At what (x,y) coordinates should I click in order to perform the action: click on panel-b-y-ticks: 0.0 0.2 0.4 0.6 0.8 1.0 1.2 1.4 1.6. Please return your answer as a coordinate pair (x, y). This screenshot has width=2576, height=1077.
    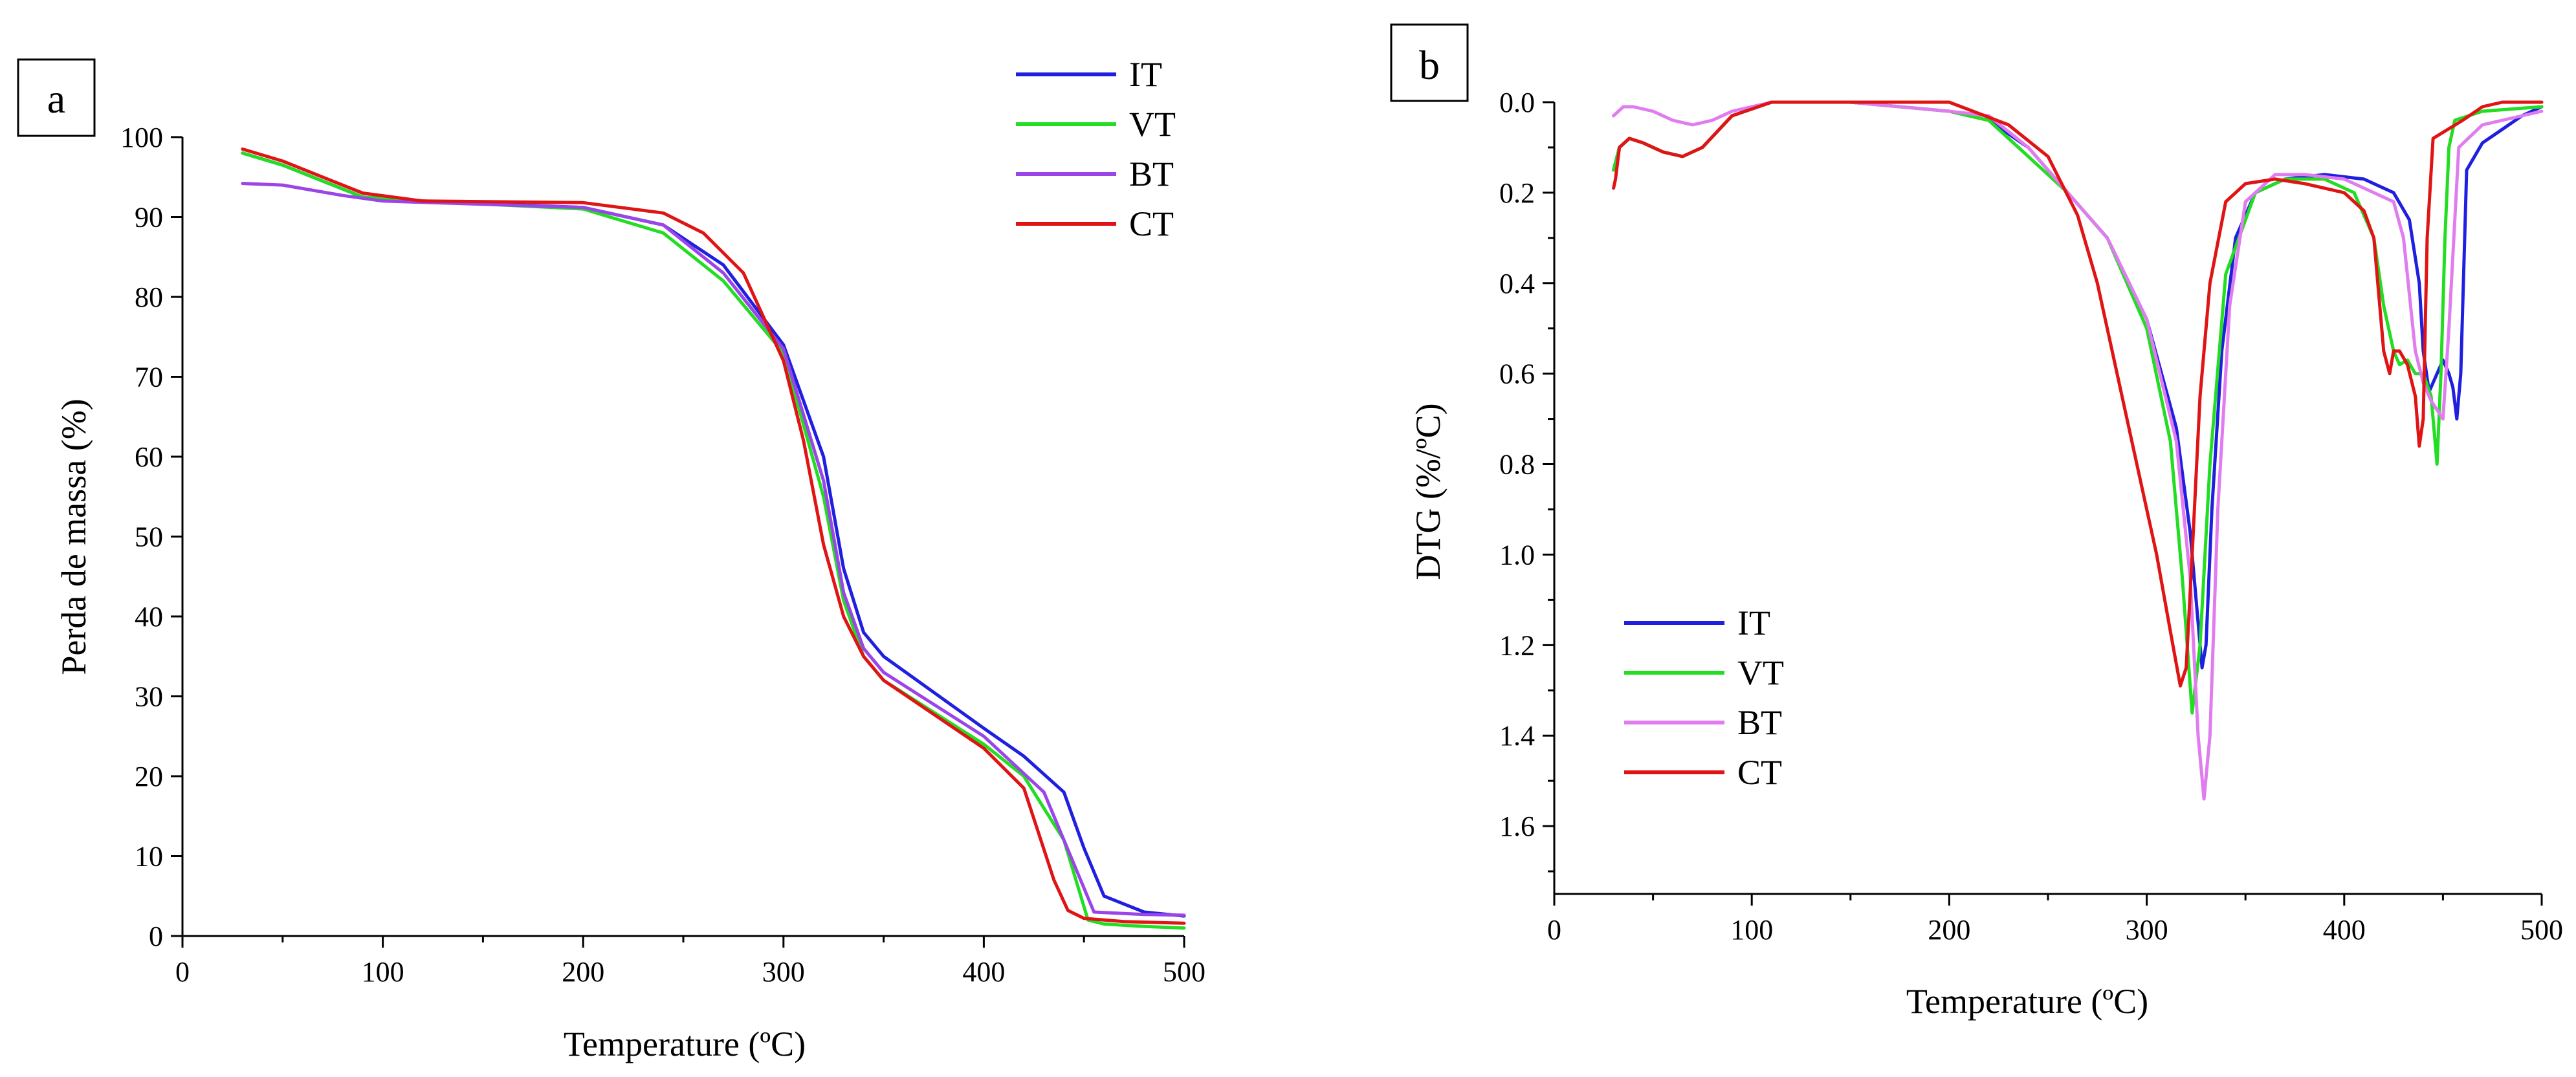
    Looking at the image, I should click on (1526, 480).